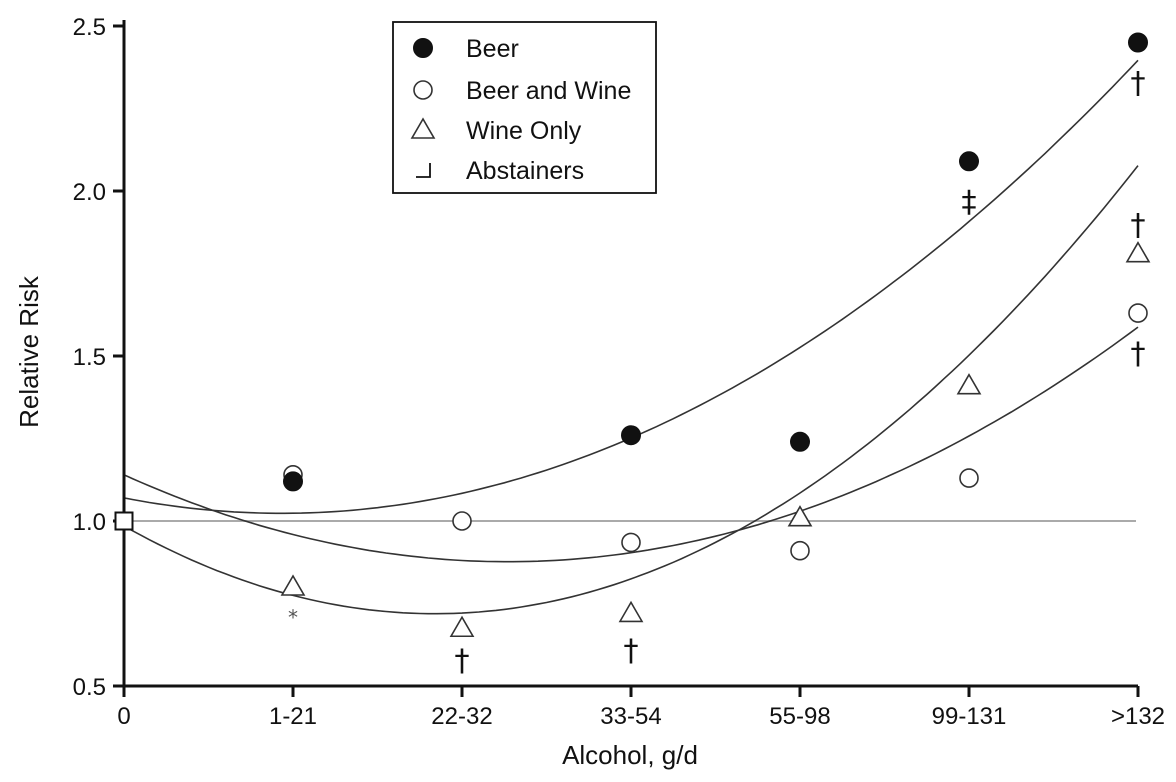  What do you see at coordinates (524, 131) in the screenshot?
I see `legend-label: Wine Only` at bounding box center [524, 131].